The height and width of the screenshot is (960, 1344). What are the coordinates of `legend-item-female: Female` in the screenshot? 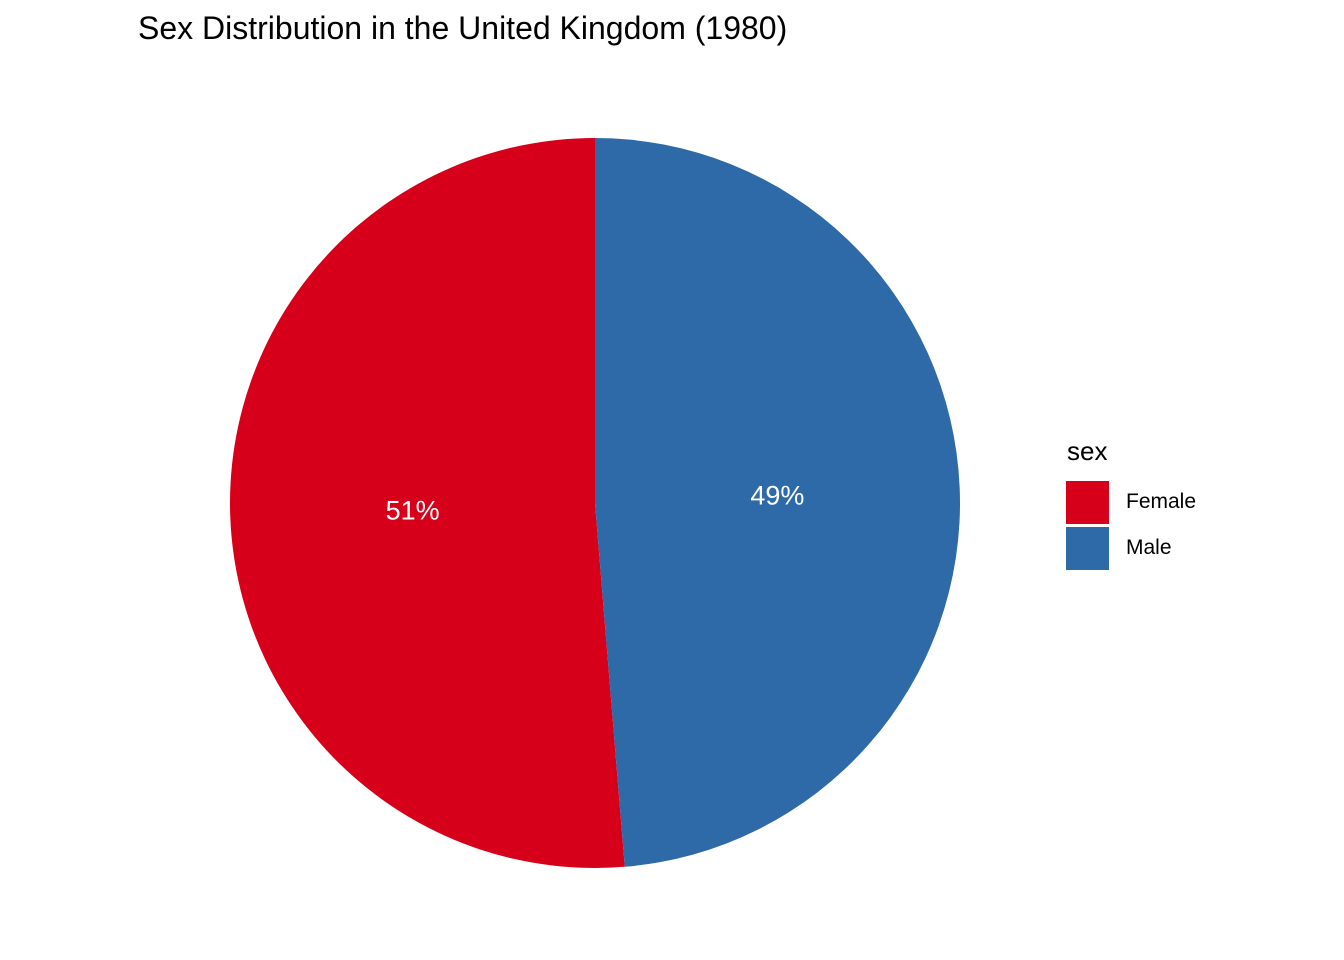 It's located at (1131, 502).